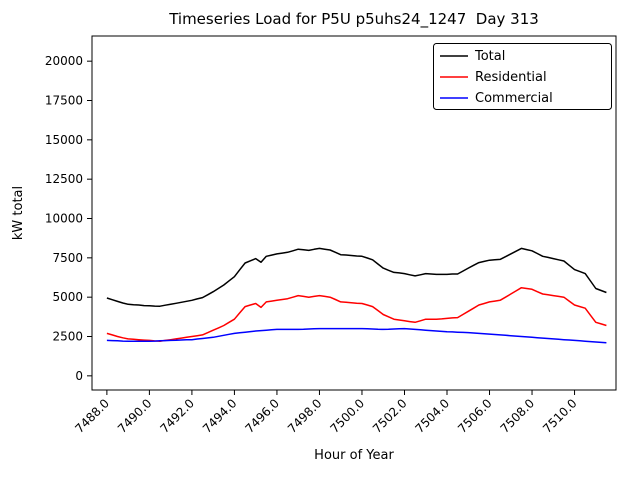 This screenshot has height=484, width=640. What do you see at coordinates (64, 61) in the screenshot?
I see `y-tick-label: 20000` at bounding box center [64, 61].